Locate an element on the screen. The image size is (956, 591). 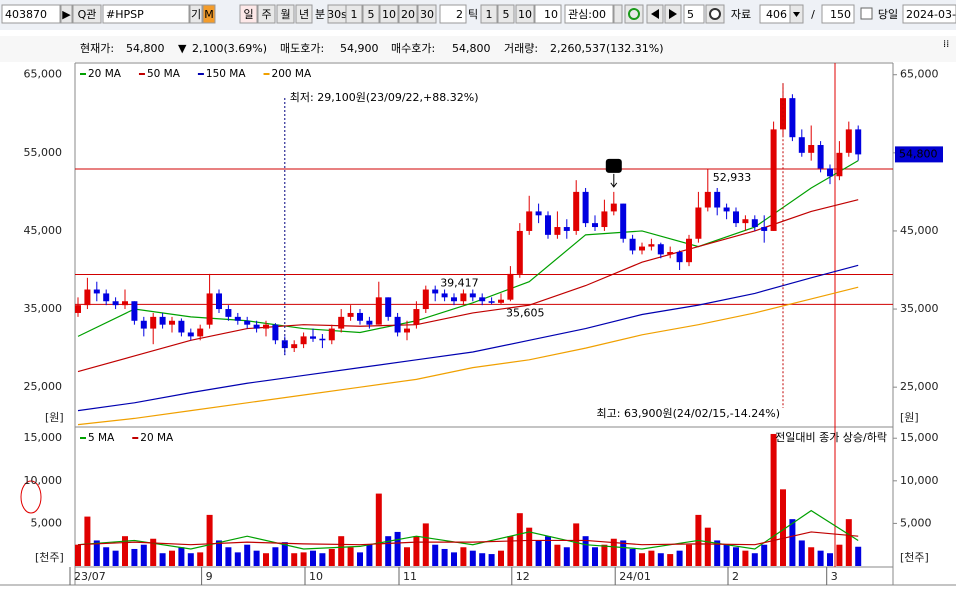
input-text: #HPSP is located at coordinates (125, 14).